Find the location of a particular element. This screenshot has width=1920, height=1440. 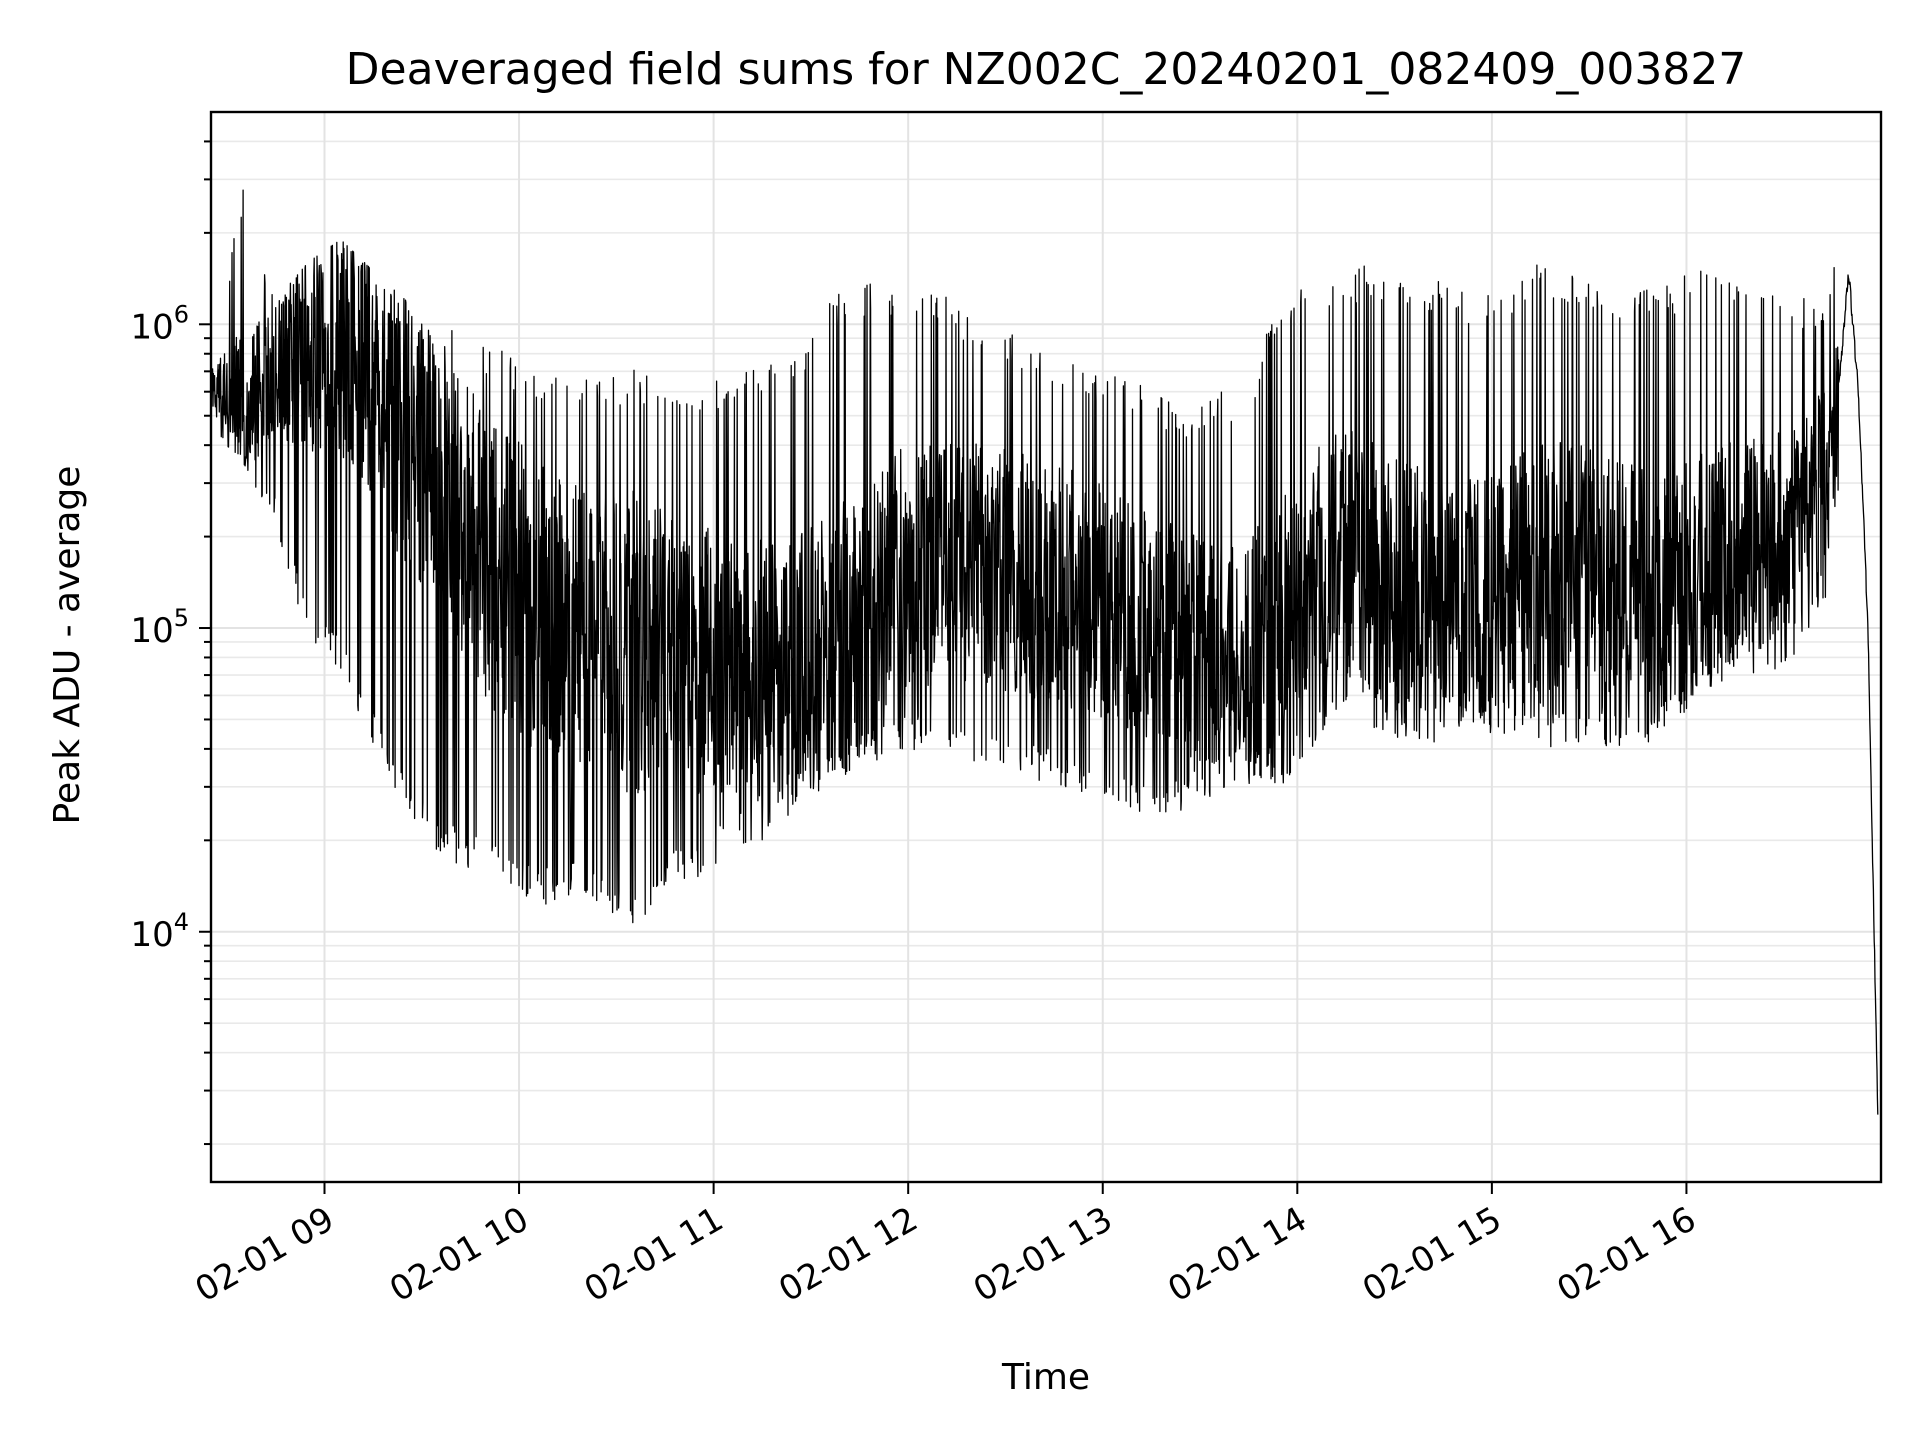

y-tick-label: 10⁵ is located at coordinates (159, 627).